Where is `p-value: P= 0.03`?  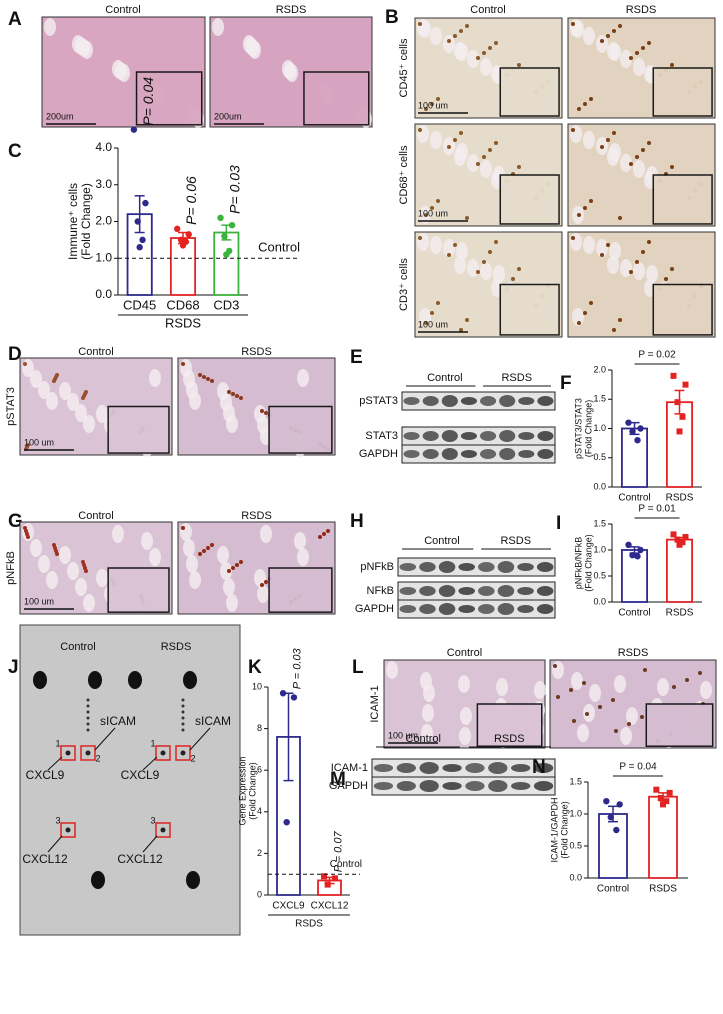 p-value: P= 0.03 is located at coordinates (235, 189).